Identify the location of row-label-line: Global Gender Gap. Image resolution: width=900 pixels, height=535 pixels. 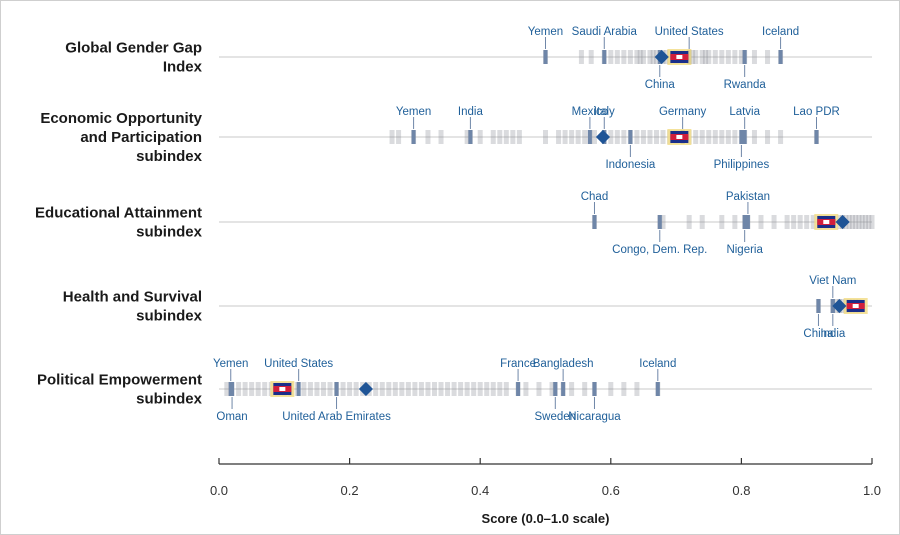
(133, 48).